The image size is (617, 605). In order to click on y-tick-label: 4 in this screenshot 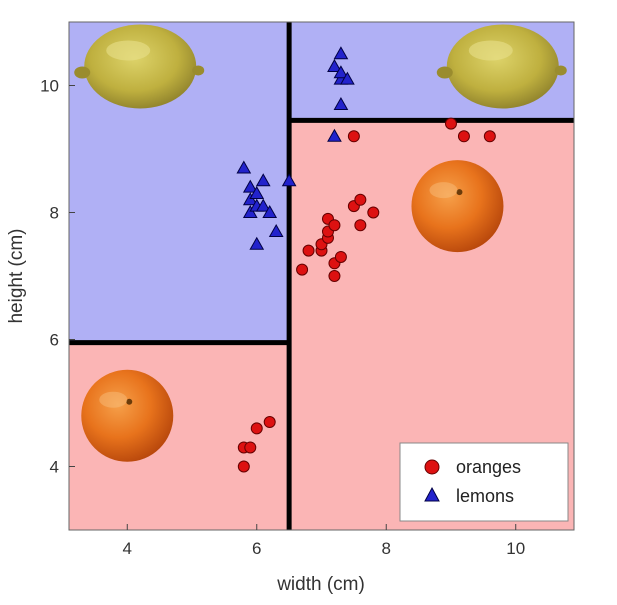, I will do `click(54, 467)`.